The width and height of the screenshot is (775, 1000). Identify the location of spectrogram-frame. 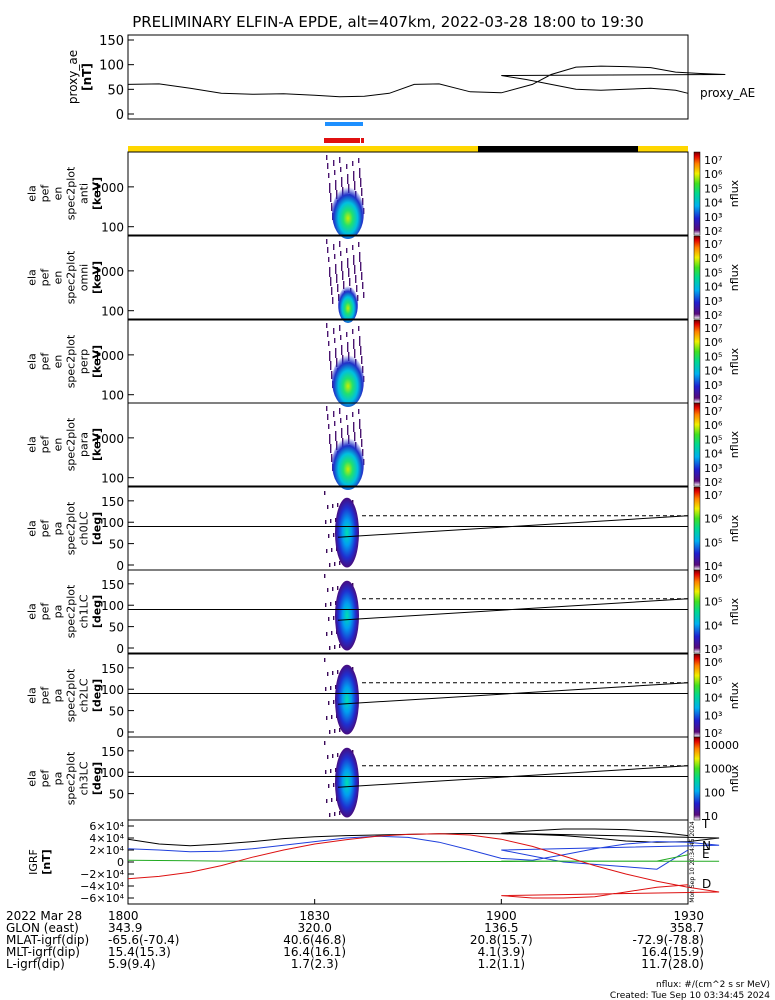
(408, 193).